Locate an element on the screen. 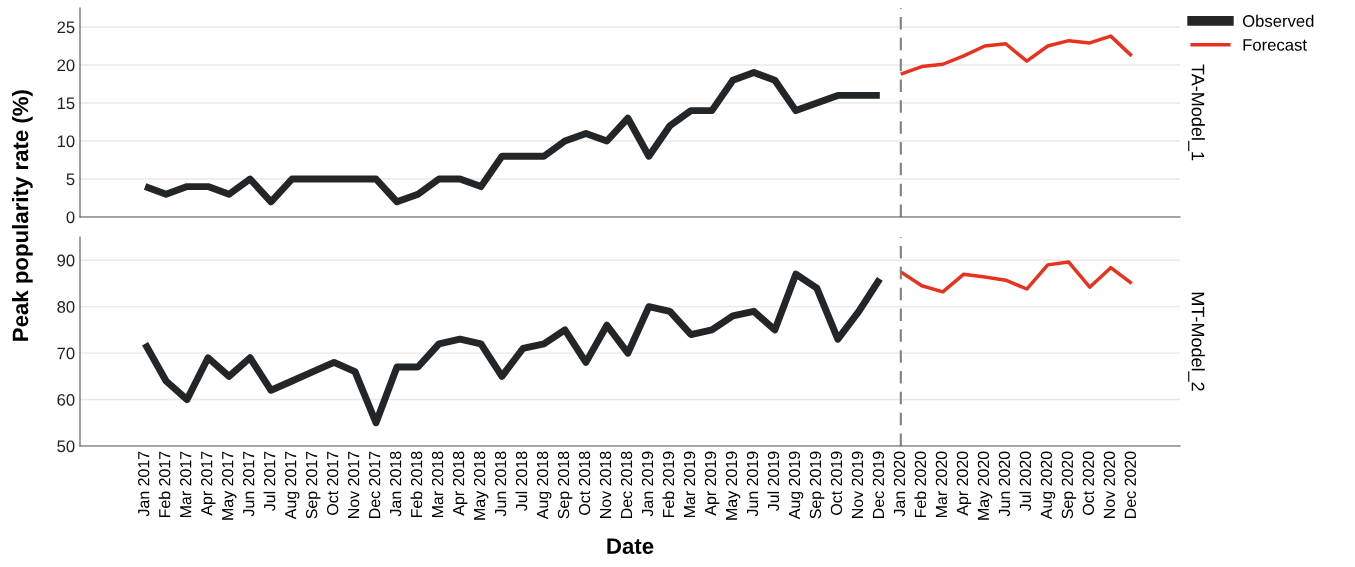  x-tick-label: Jul 2017 is located at coordinates (269, 481).